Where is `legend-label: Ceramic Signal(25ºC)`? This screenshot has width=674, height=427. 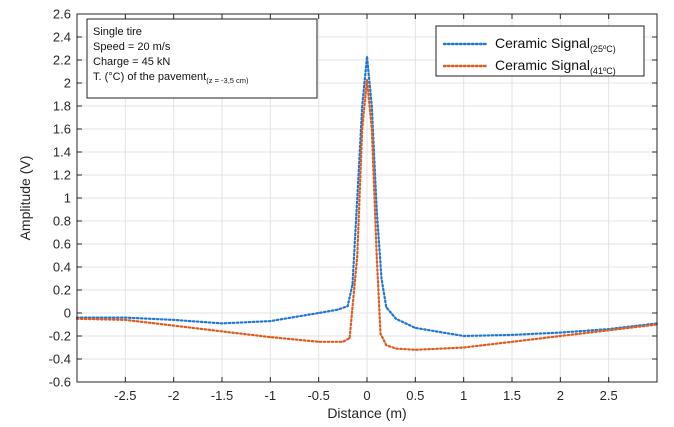 legend-label: Ceramic Signal(25ºC) is located at coordinates (555, 44).